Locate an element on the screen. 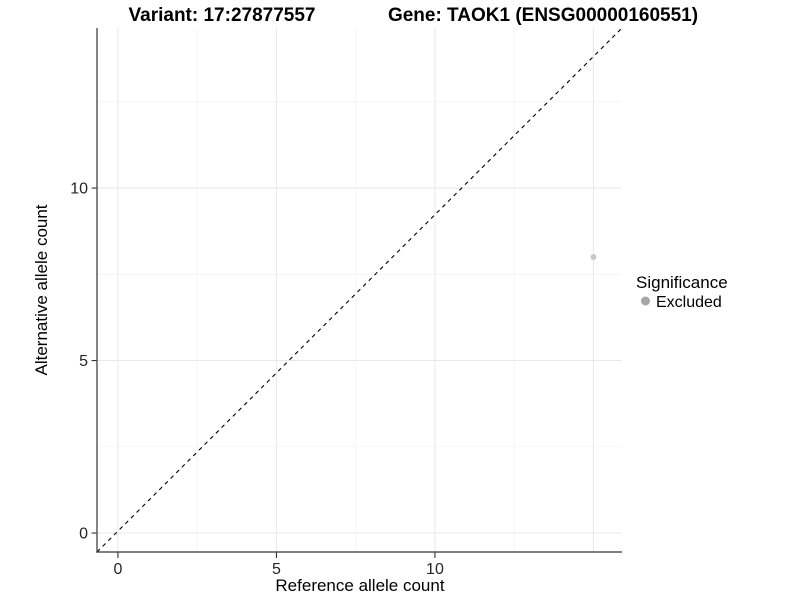  plot-title-gene: Gene: TAOK1 (ENSG00000160551) is located at coordinates (543, 15).